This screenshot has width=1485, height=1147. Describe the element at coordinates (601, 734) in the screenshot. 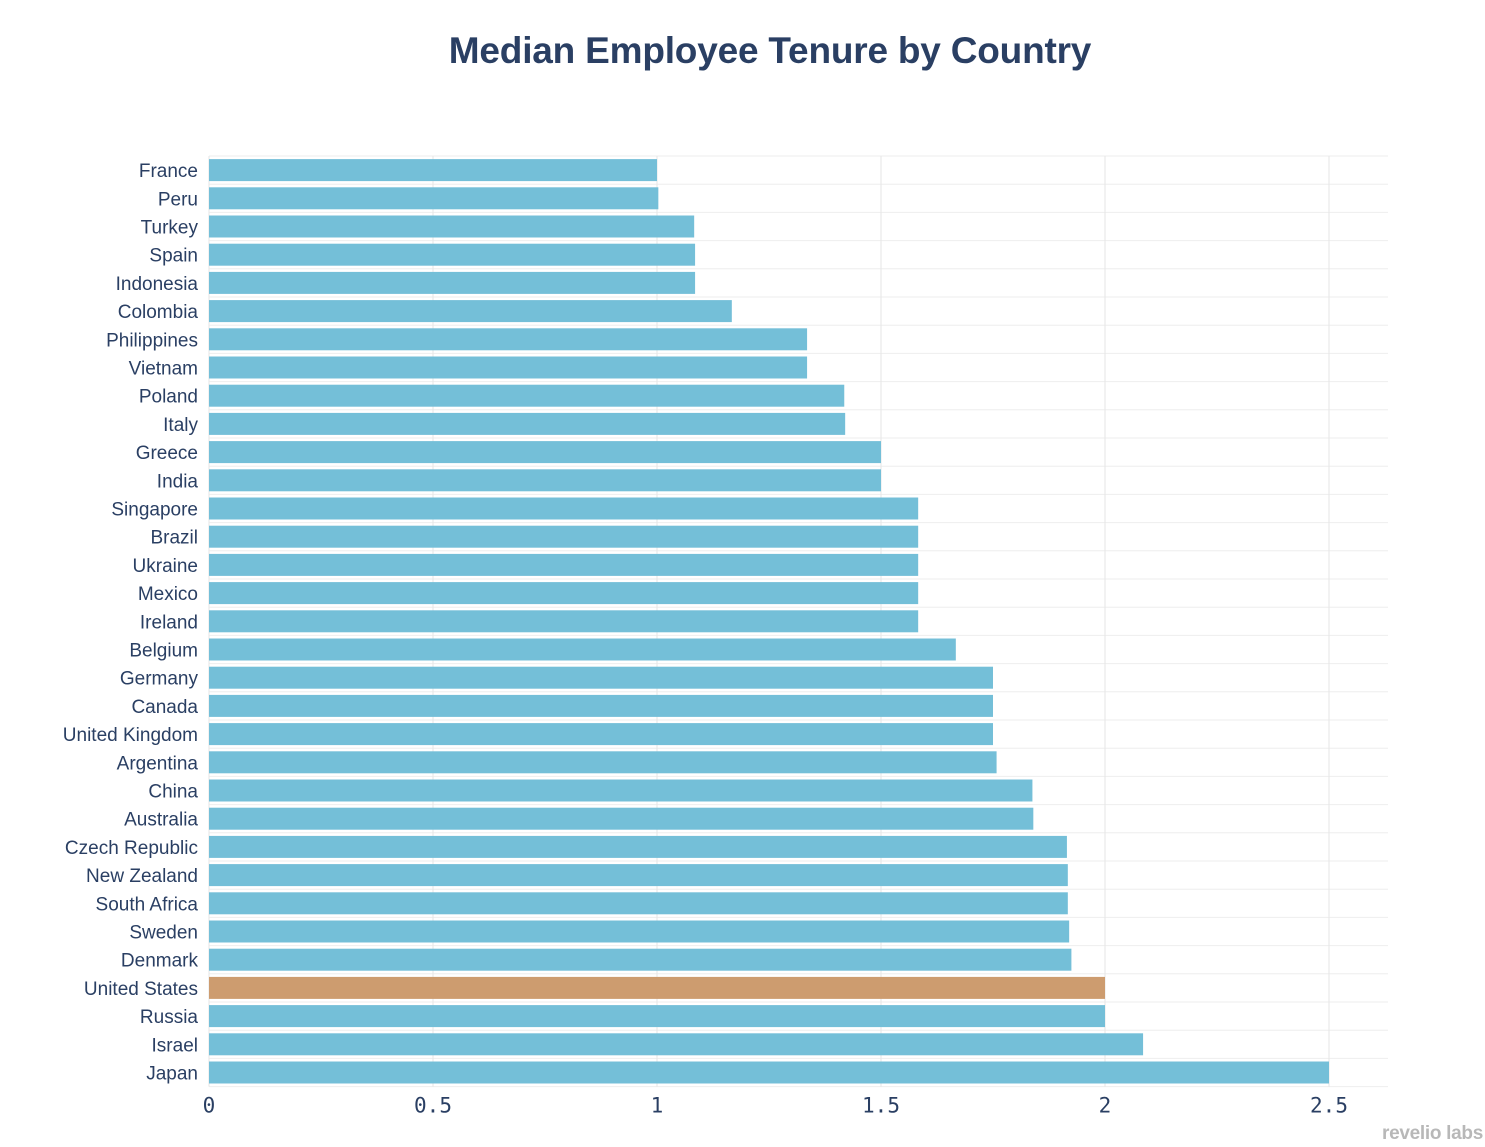

I see `bar-united-kingdom` at that location.